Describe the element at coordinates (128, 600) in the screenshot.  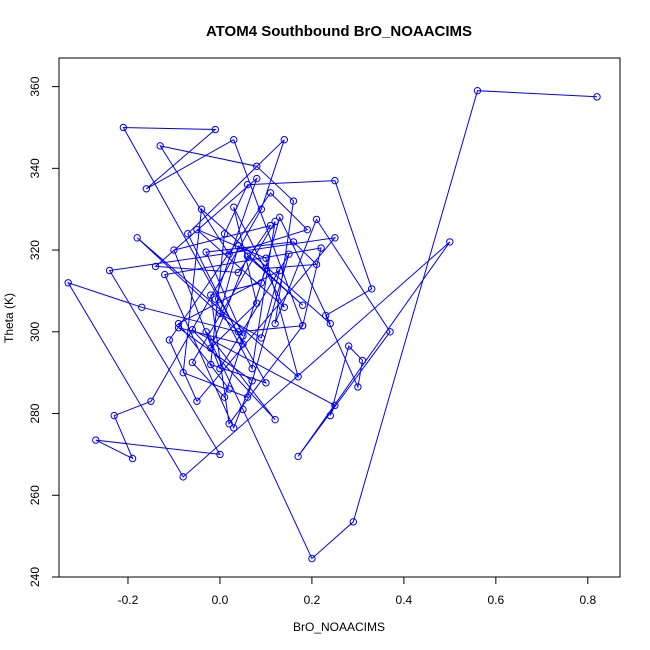
I see `x-tick-label: -0.2` at that location.